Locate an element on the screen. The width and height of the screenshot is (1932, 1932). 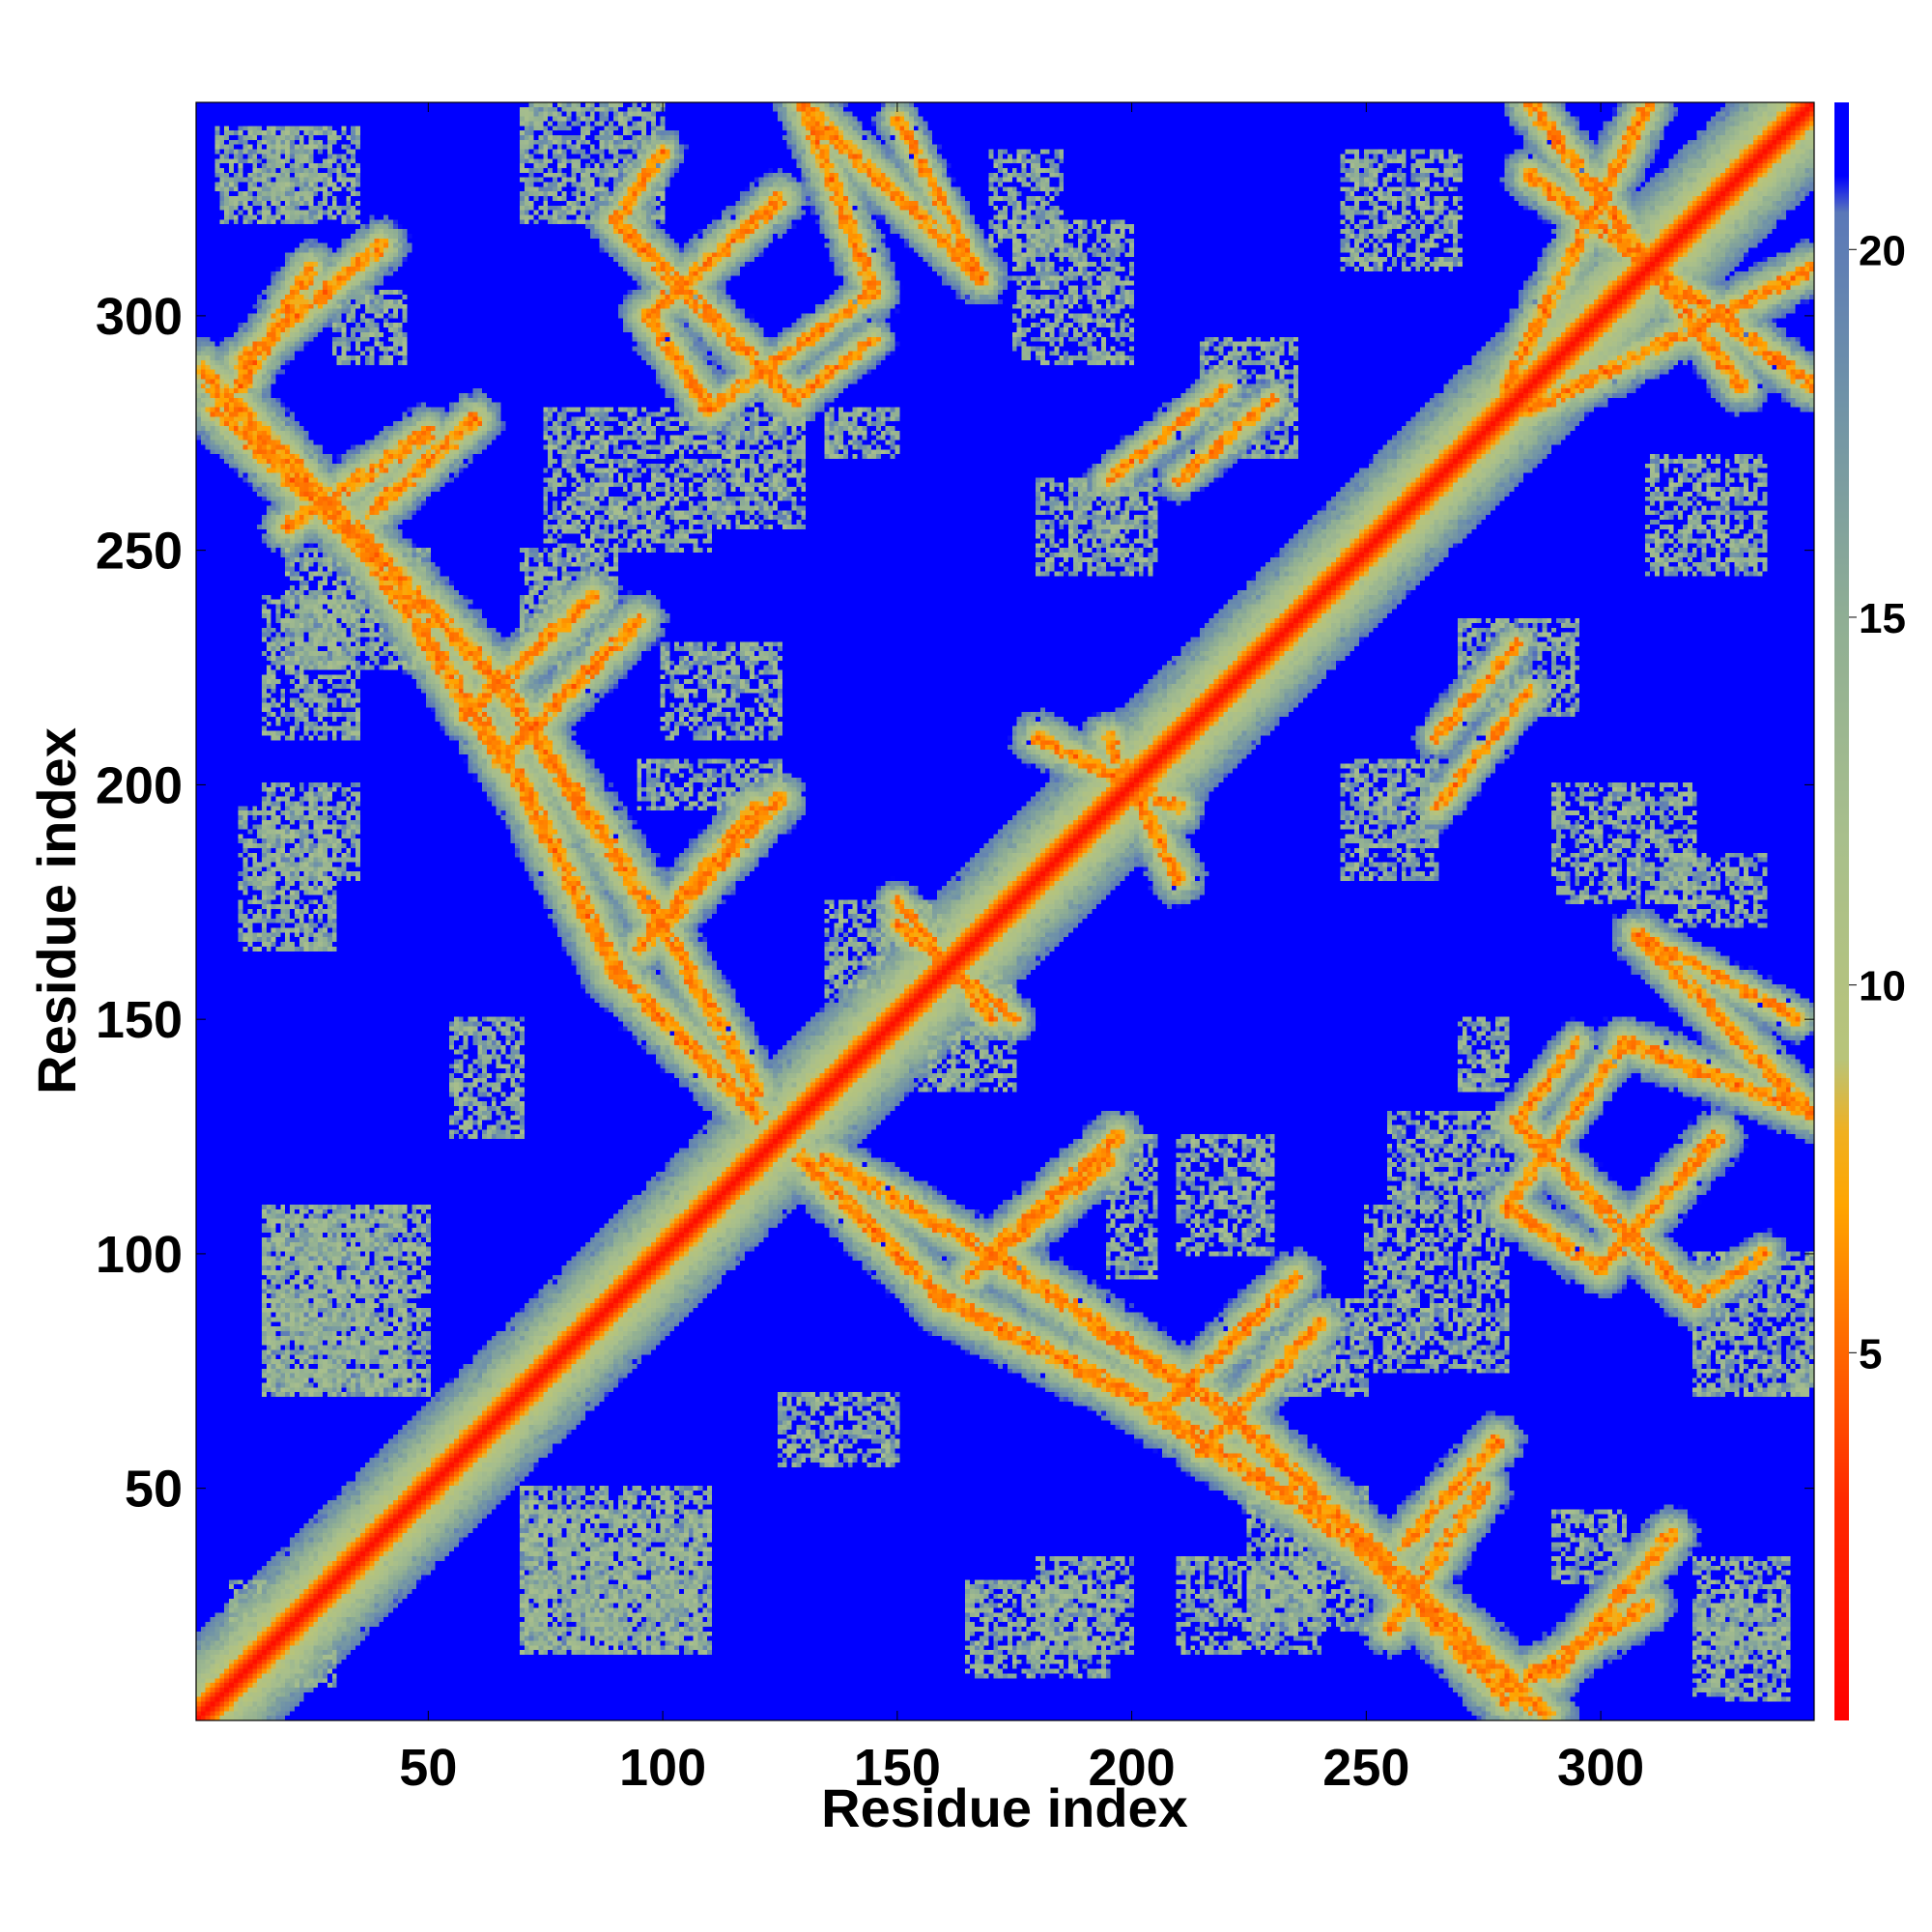
x-tick-label: 250 is located at coordinates (1365, 1768).